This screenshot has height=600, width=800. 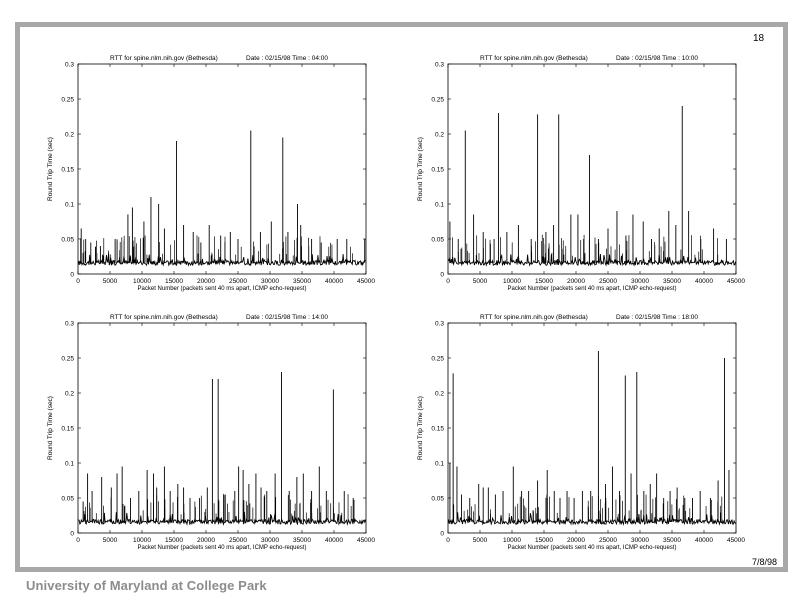 I want to click on slide-date: 7/8/98, so click(x=765, y=562).